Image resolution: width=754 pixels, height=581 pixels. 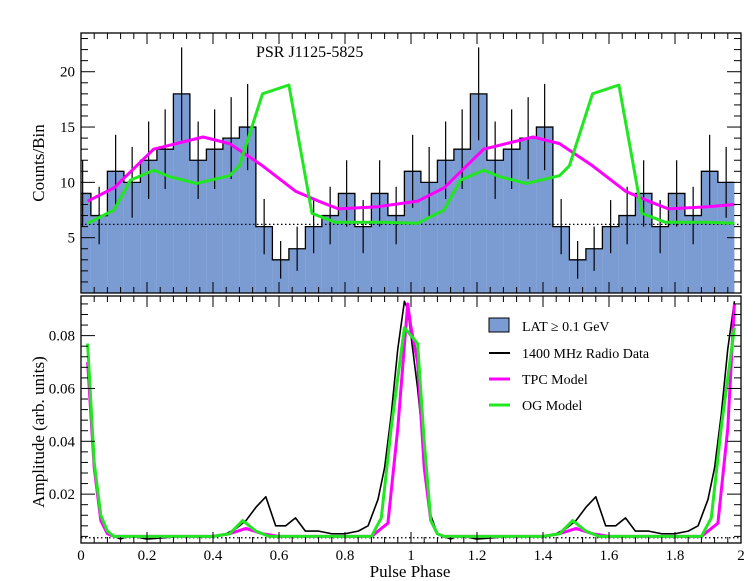 What do you see at coordinates (309, 52) in the screenshot?
I see `chart-title: PSR J1125-5825` at bounding box center [309, 52].